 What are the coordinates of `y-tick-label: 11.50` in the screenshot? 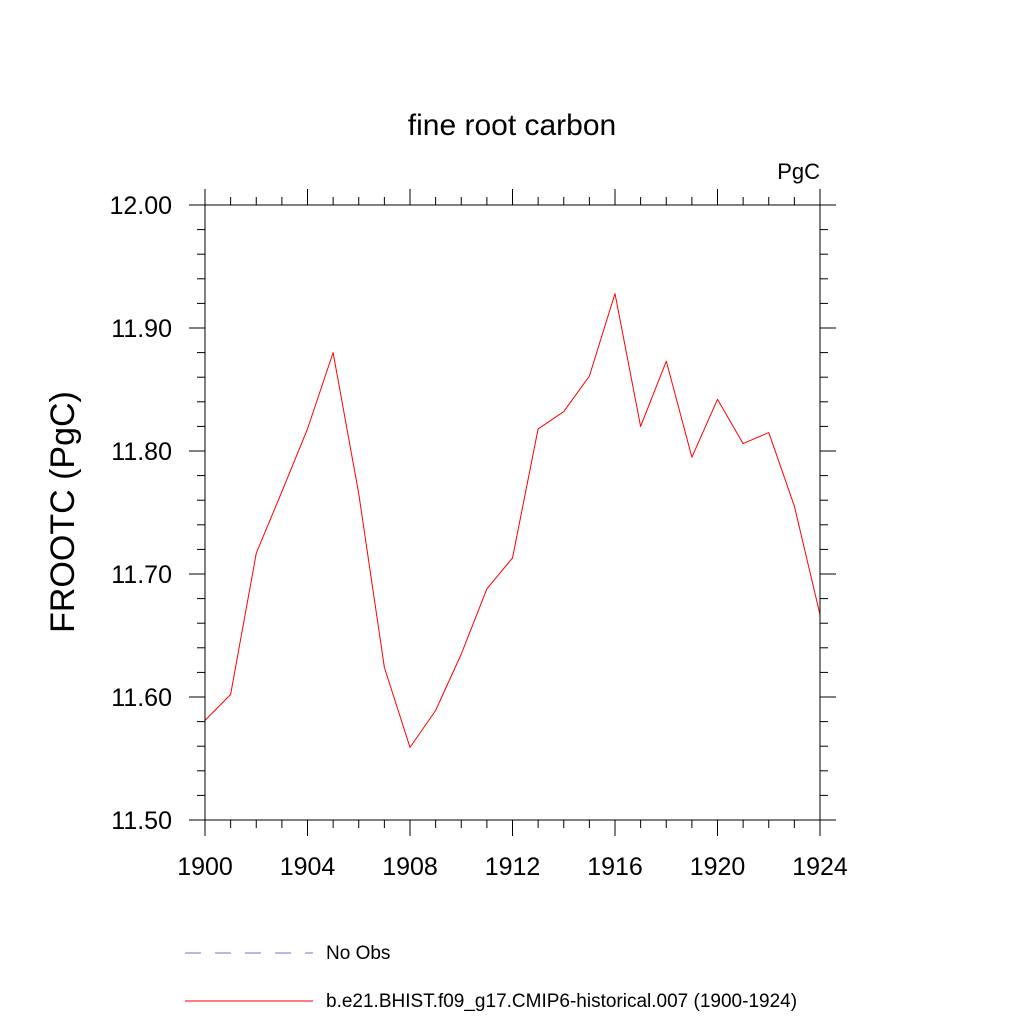 It's located at (141, 821).